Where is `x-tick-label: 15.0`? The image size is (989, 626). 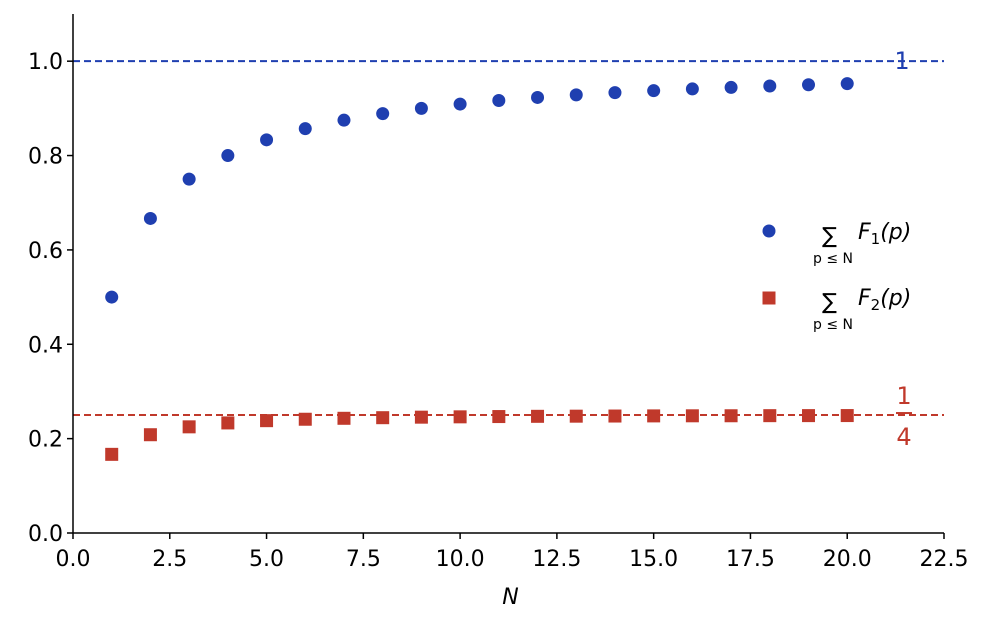
x-tick-label: 15.0 is located at coordinates (653, 559).